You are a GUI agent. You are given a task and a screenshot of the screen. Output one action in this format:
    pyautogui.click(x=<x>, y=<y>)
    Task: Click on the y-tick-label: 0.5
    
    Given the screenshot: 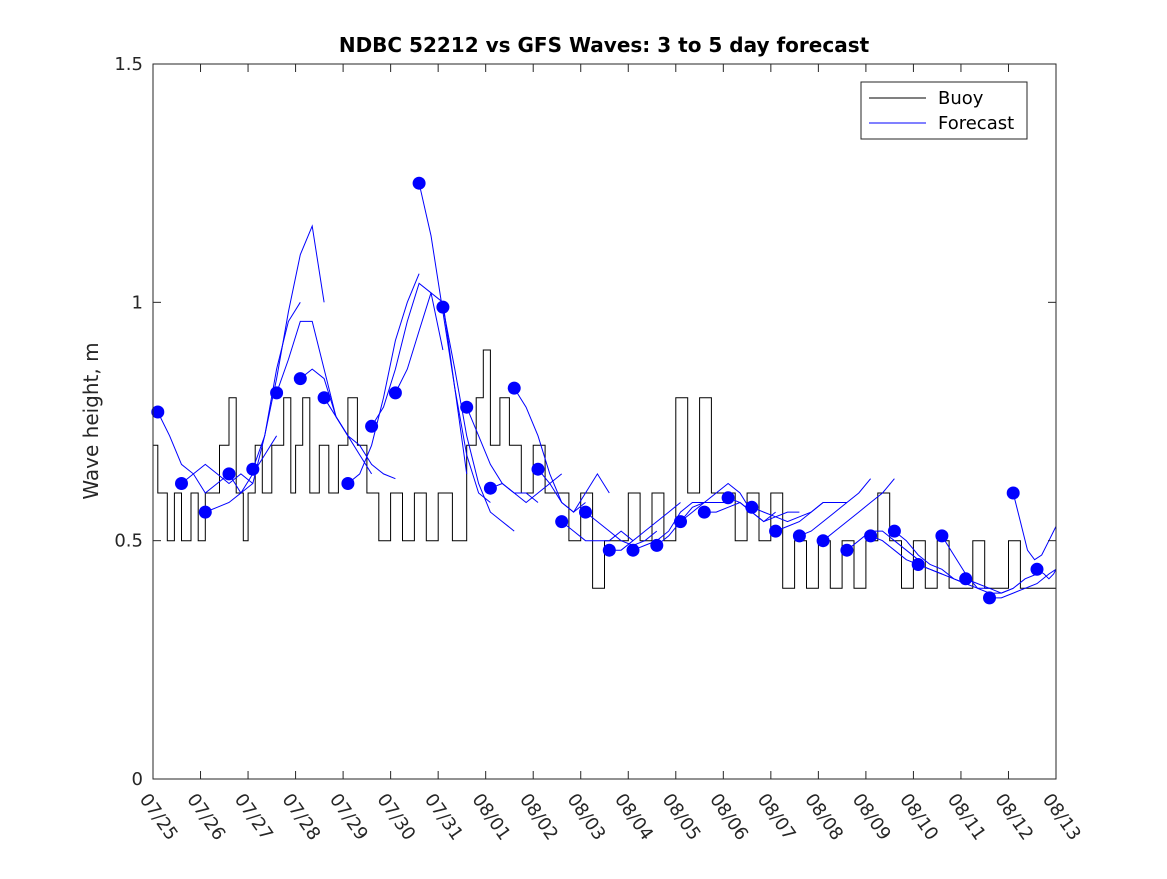 What is the action you would take?
    pyautogui.click(x=128, y=541)
    